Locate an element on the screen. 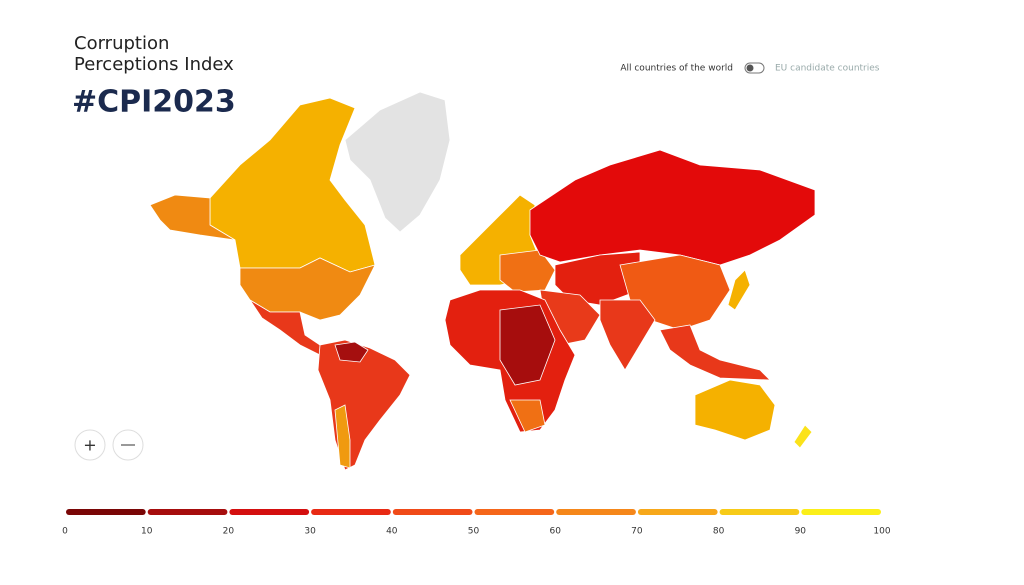 The width and height of the screenshot is (1024, 585). india is located at coordinates (627, 335).